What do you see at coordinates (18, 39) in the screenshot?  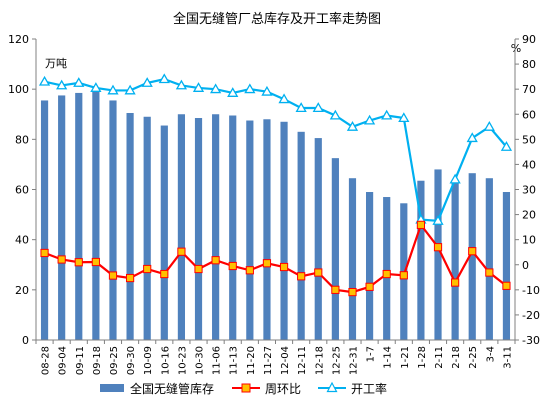 I see `left-tick-label: 120` at bounding box center [18, 39].